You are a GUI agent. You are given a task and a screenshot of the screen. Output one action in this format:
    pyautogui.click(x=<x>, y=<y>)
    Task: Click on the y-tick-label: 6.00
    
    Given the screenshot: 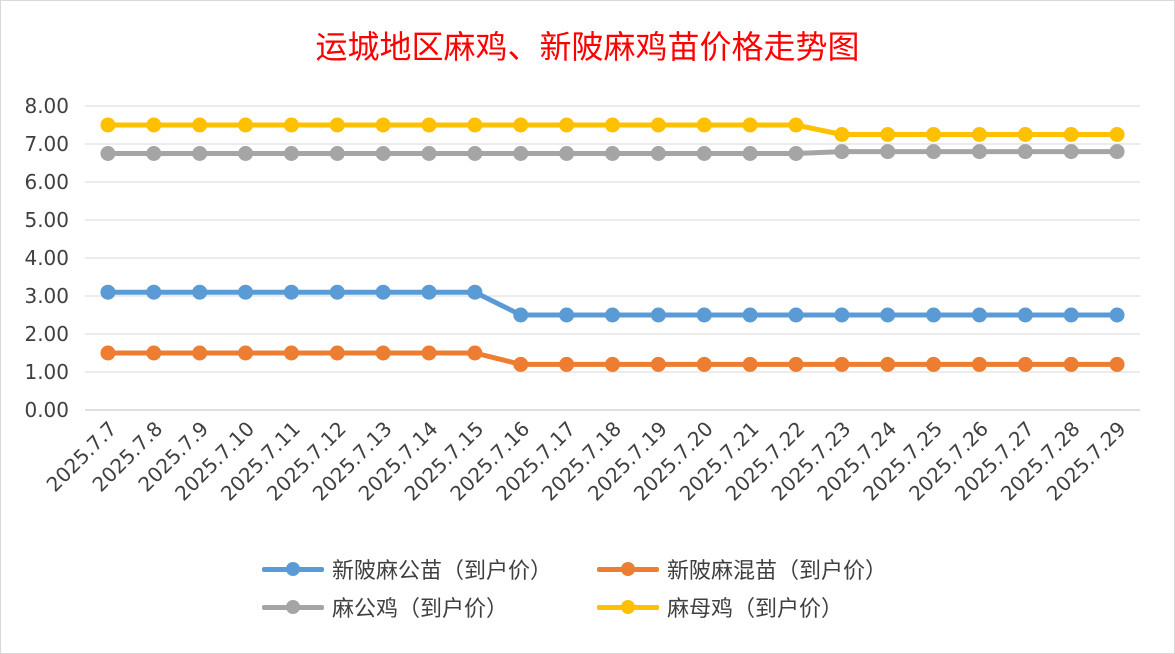 What is the action you would take?
    pyautogui.click(x=46, y=182)
    